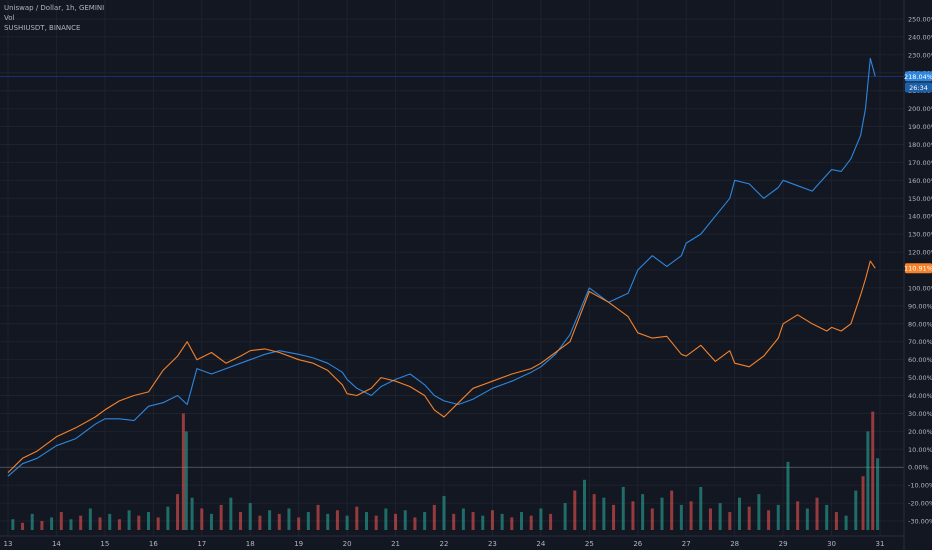  Describe the element at coordinates (920, 37) in the screenshot. I see `y-tick-label: 240.00%` at that location.